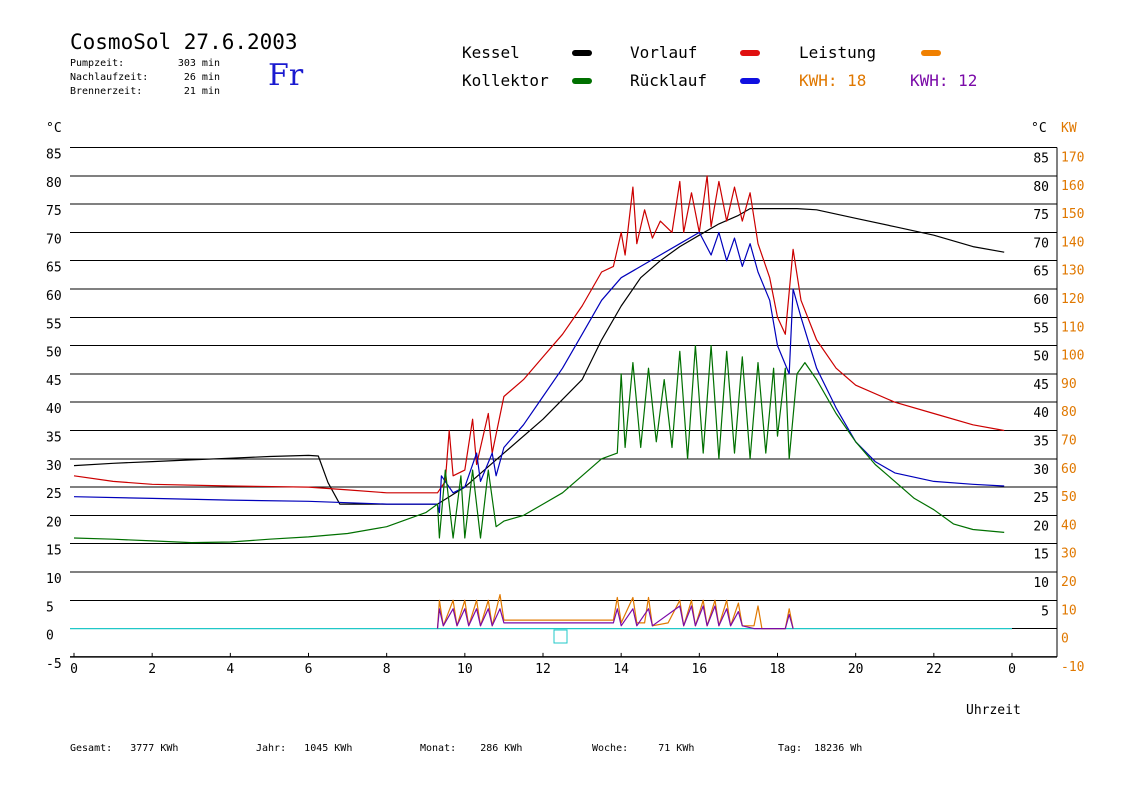 The height and width of the screenshot is (812, 1148). Describe the element at coordinates (621, 669) in the screenshot. I see `x-tick-label: 14` at that location.